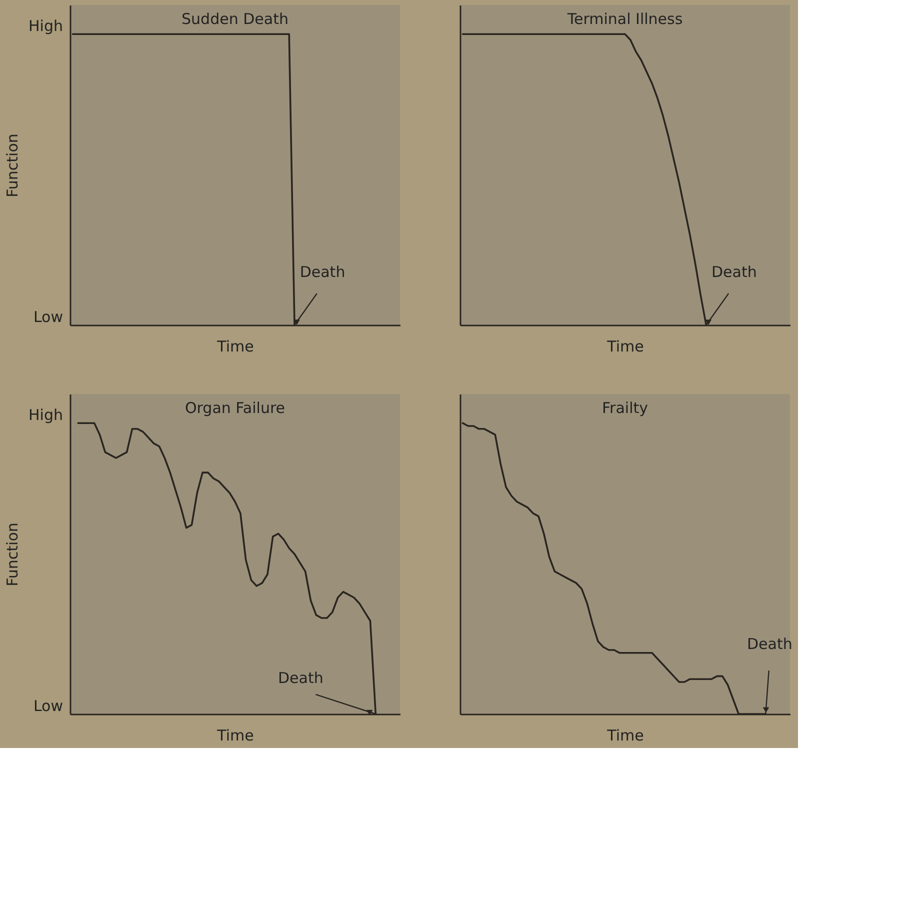 This screenshot has width=911, height=901. I want to click on chart-title: Frailty, so click(625, 408).